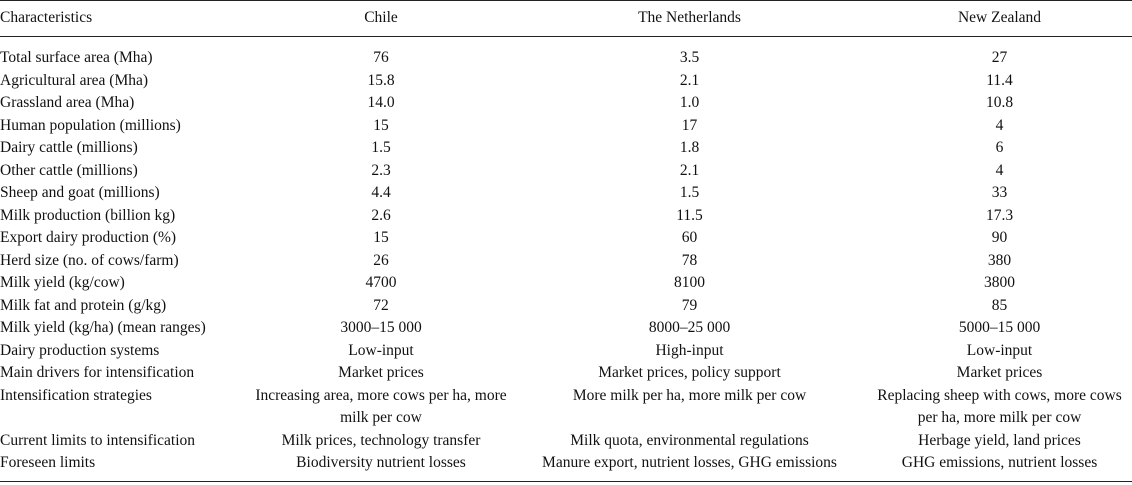 The image size is (1132, 485). Describe the element at coordinates (381, 102) in the screenshot. I see `cell-chile: 14.0` at that location.